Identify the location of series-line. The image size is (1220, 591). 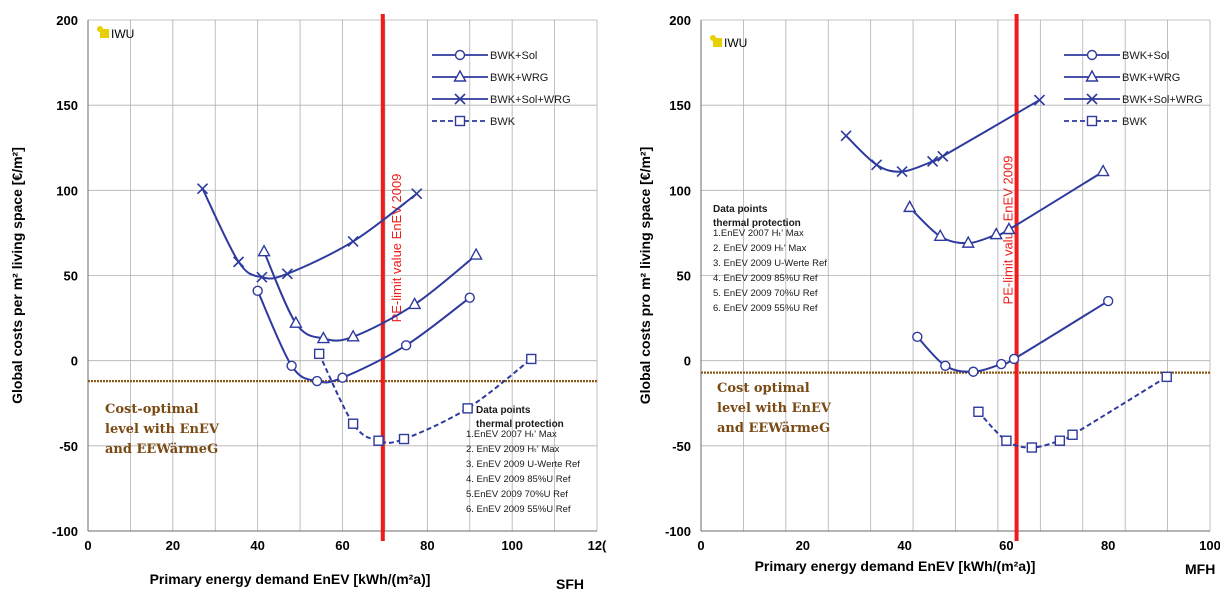
(1072, 412).